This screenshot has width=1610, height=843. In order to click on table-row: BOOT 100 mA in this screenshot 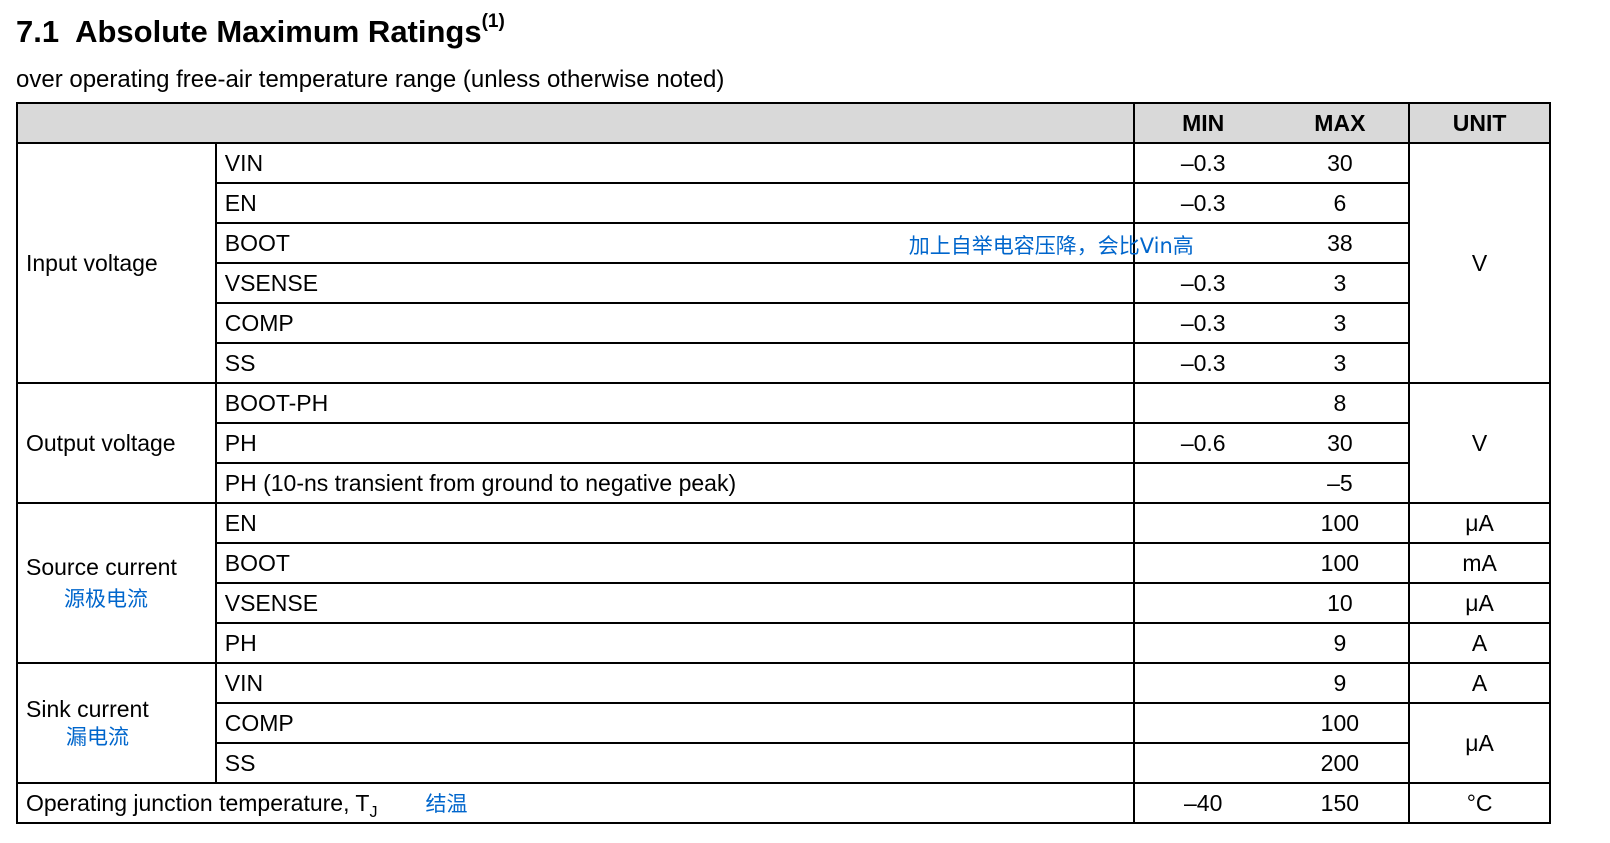, I will do `click(784, 563)`.